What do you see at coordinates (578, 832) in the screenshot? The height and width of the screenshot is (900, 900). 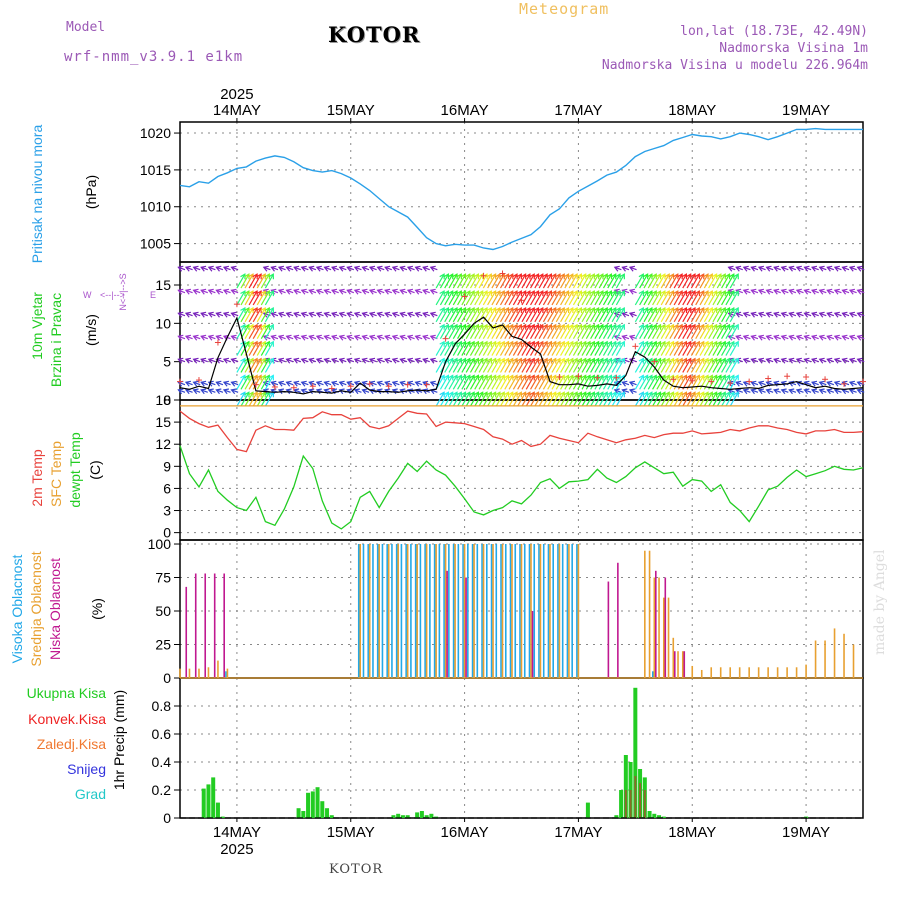 I see `bottom-day-label: 17MAY` at bounding box center [578, 832].